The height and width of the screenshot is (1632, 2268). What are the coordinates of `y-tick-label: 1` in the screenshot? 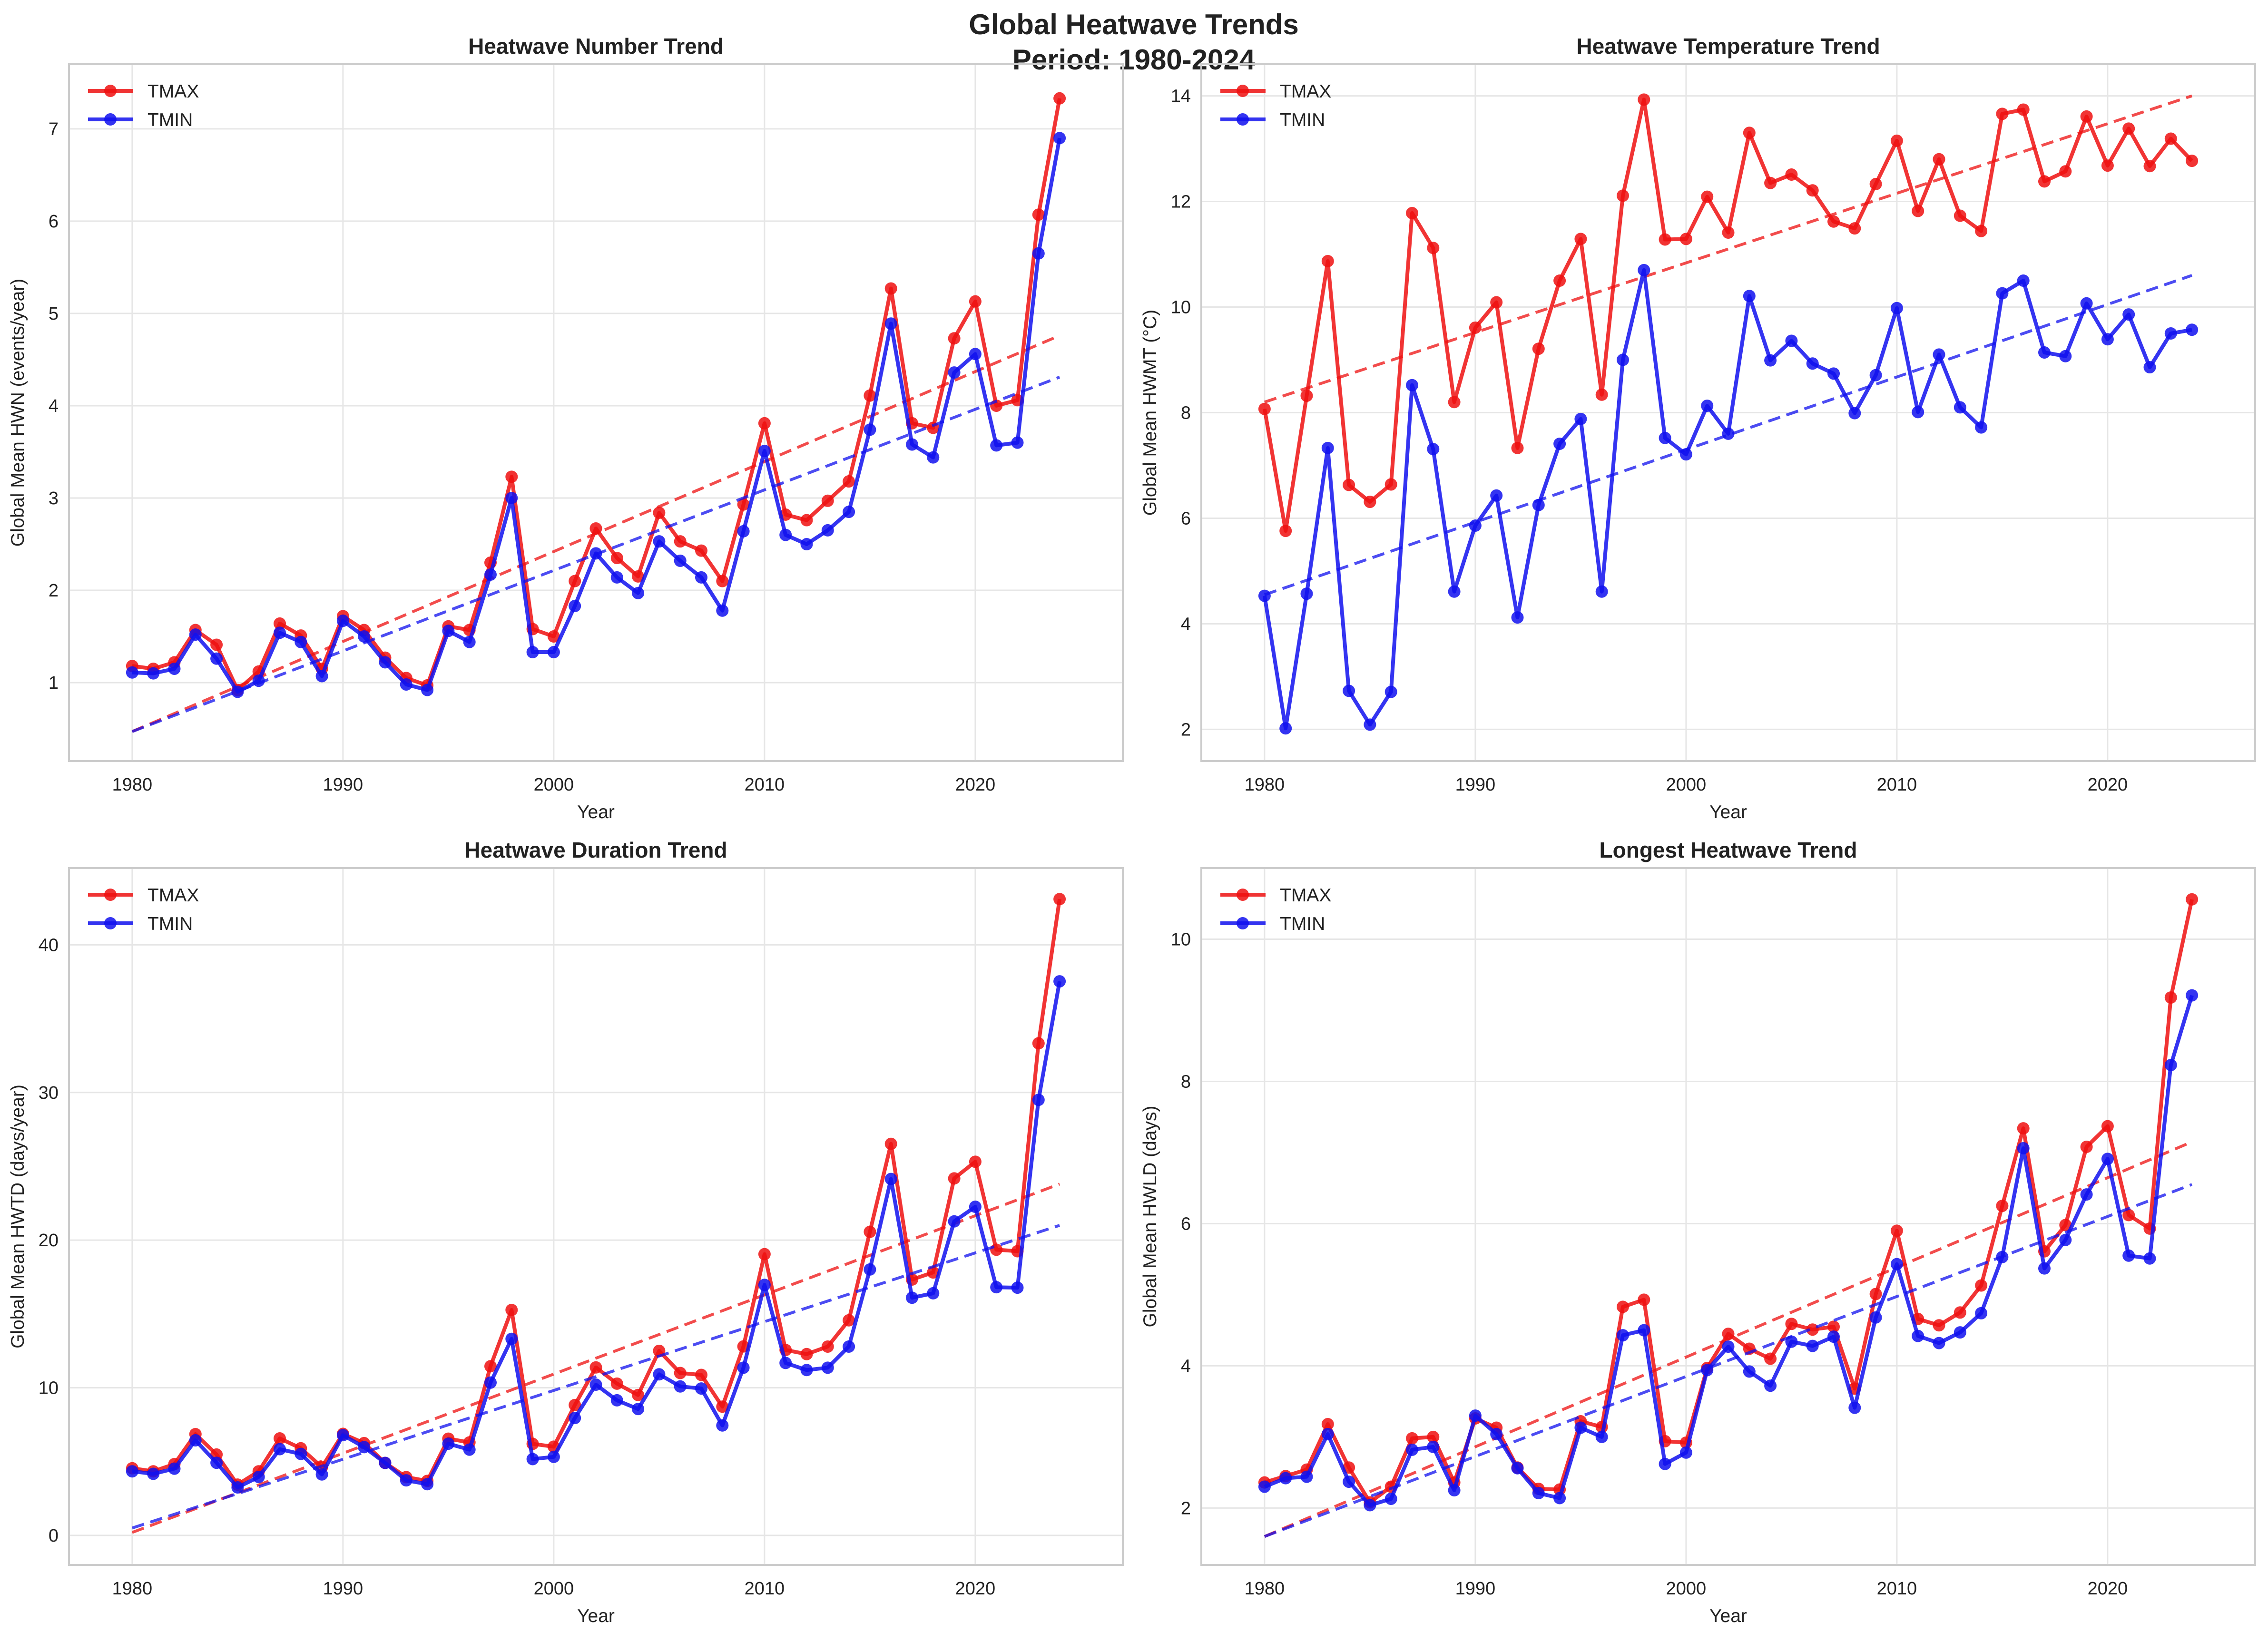 It's located at (54, 683).